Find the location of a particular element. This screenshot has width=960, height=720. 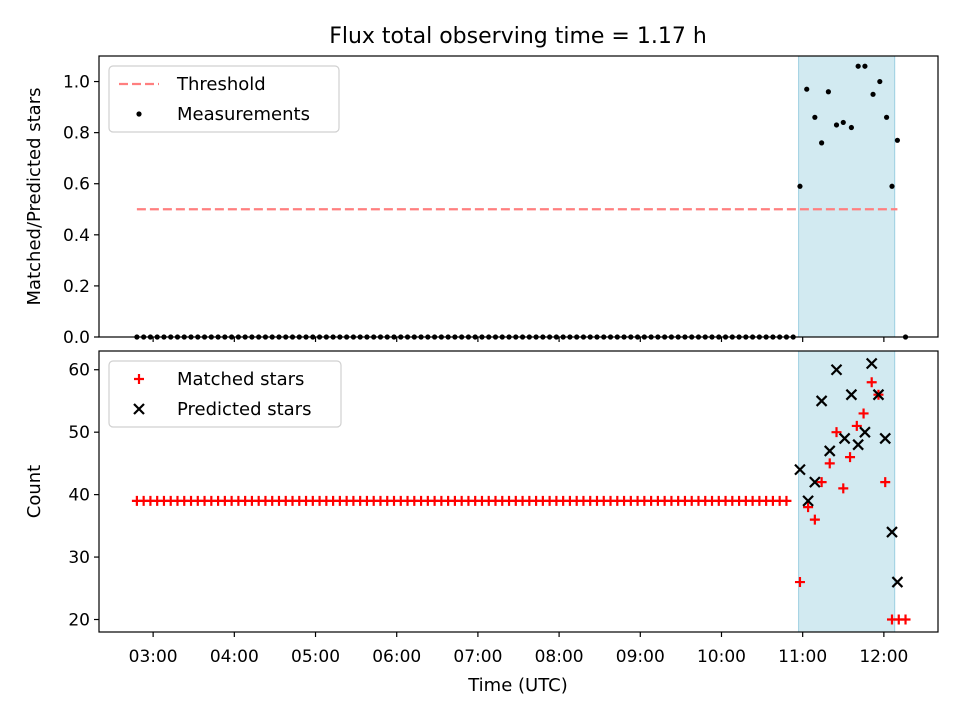

x-tick-label: 08:00 is located at coordinates (559, 657).